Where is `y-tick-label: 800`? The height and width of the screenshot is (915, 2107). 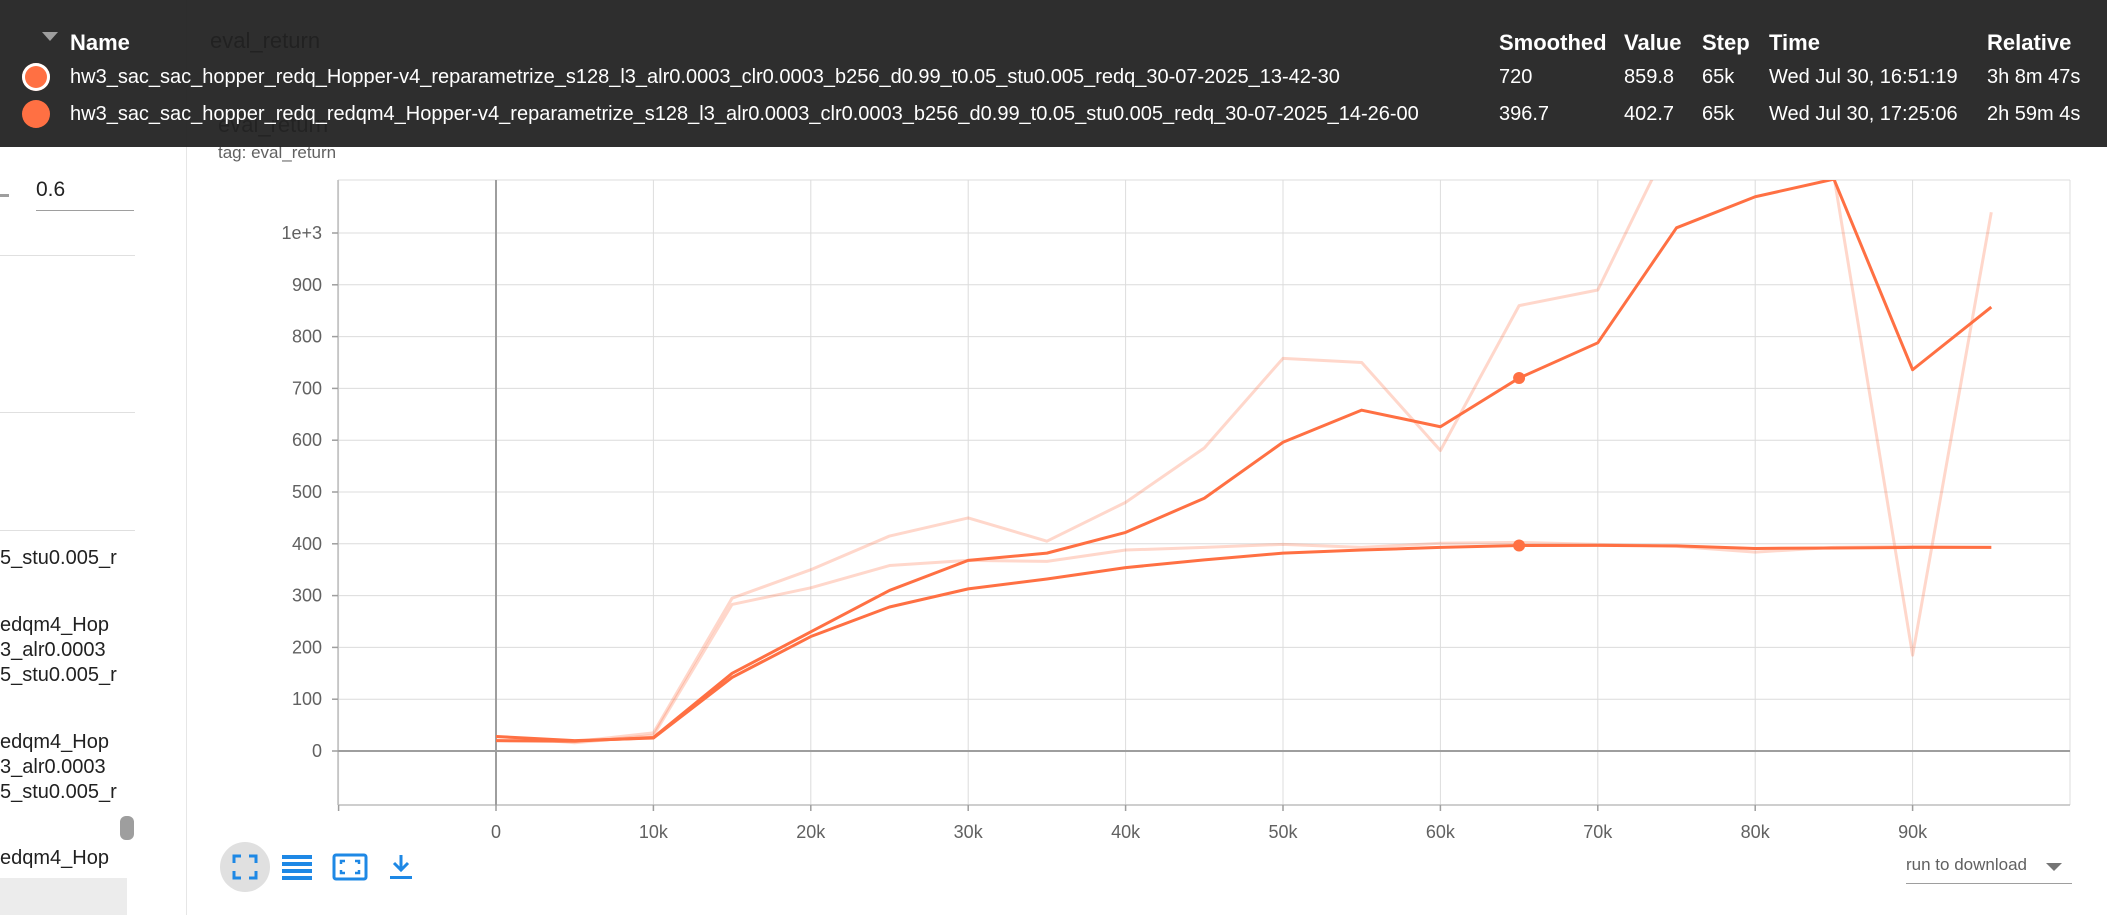
y-tick-label: 800 is located at coordinates (307, 337).